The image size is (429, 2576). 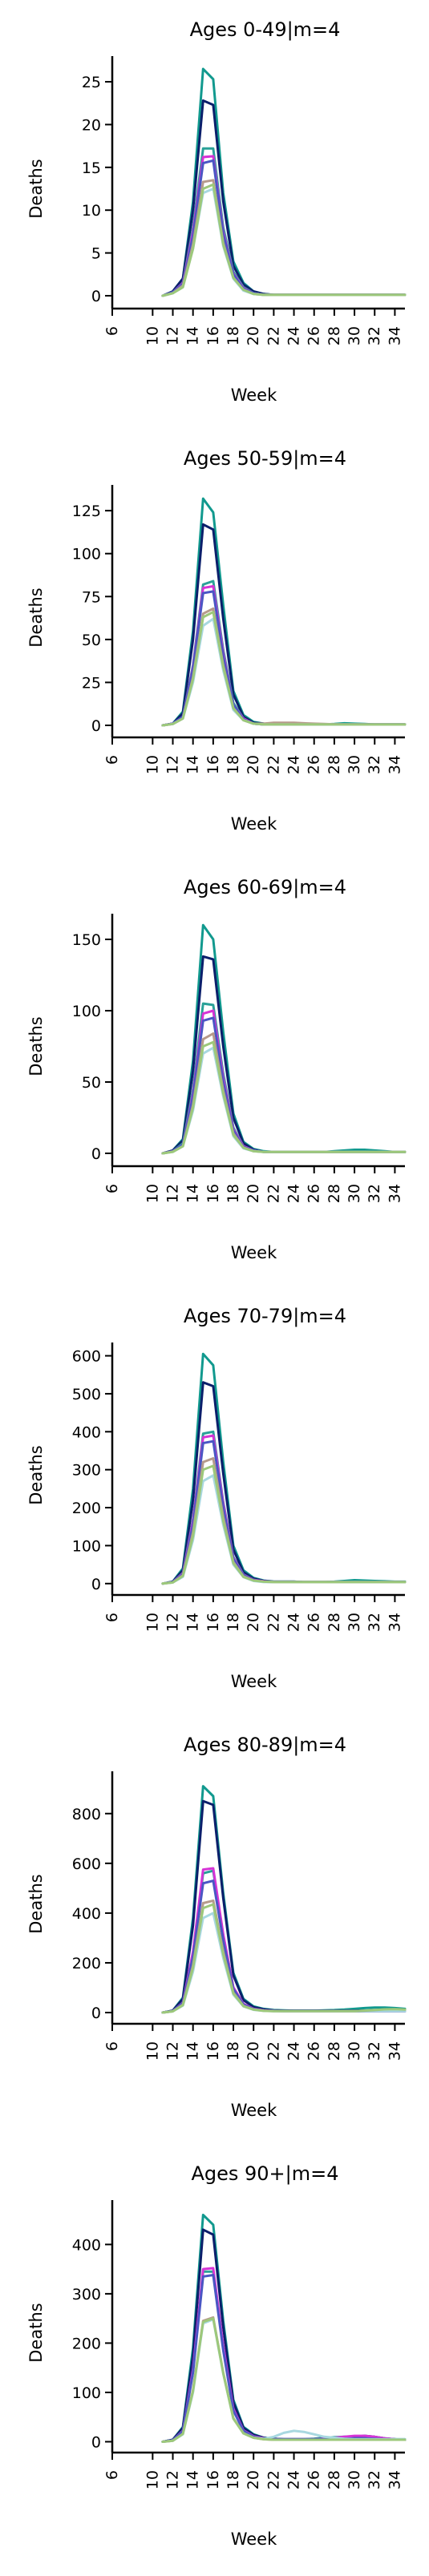 What do you see at coordinates (91, 211) in the screenshot?
I see `y-tick-label: 10` at bounding box center [91, 211].